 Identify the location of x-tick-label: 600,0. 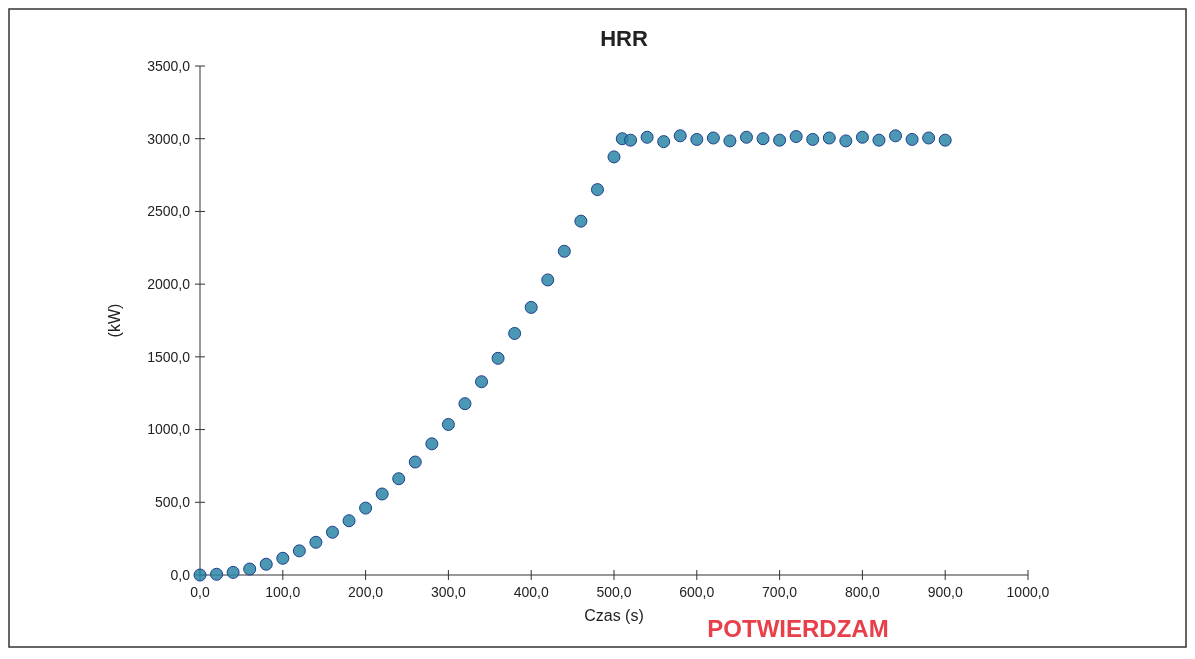
(697, 592).